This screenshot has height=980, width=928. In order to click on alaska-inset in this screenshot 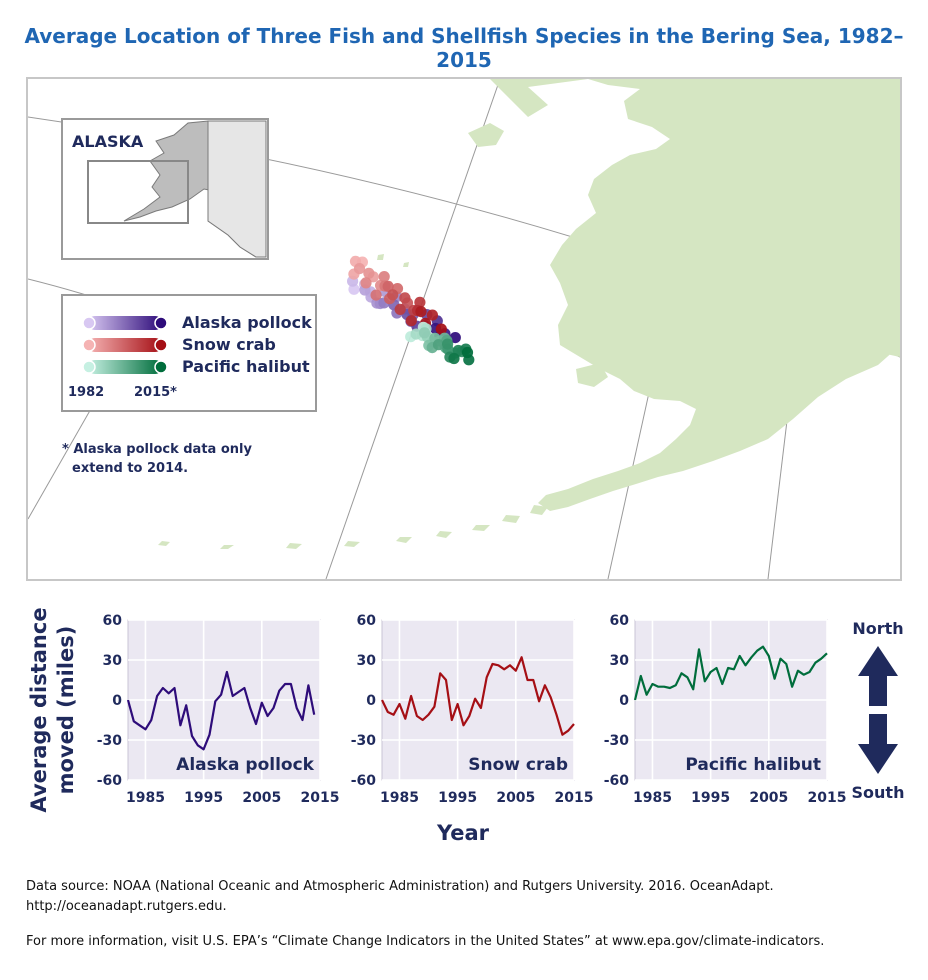, I will do `click(165, 189)`.